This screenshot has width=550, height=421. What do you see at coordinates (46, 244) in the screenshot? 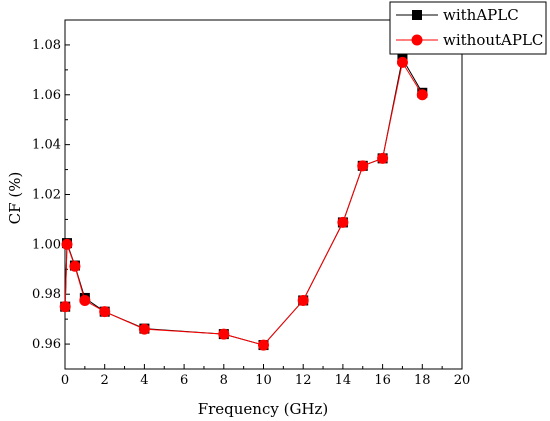
I see `y-tick-label: 1.00` at bounding box center [46, 244].